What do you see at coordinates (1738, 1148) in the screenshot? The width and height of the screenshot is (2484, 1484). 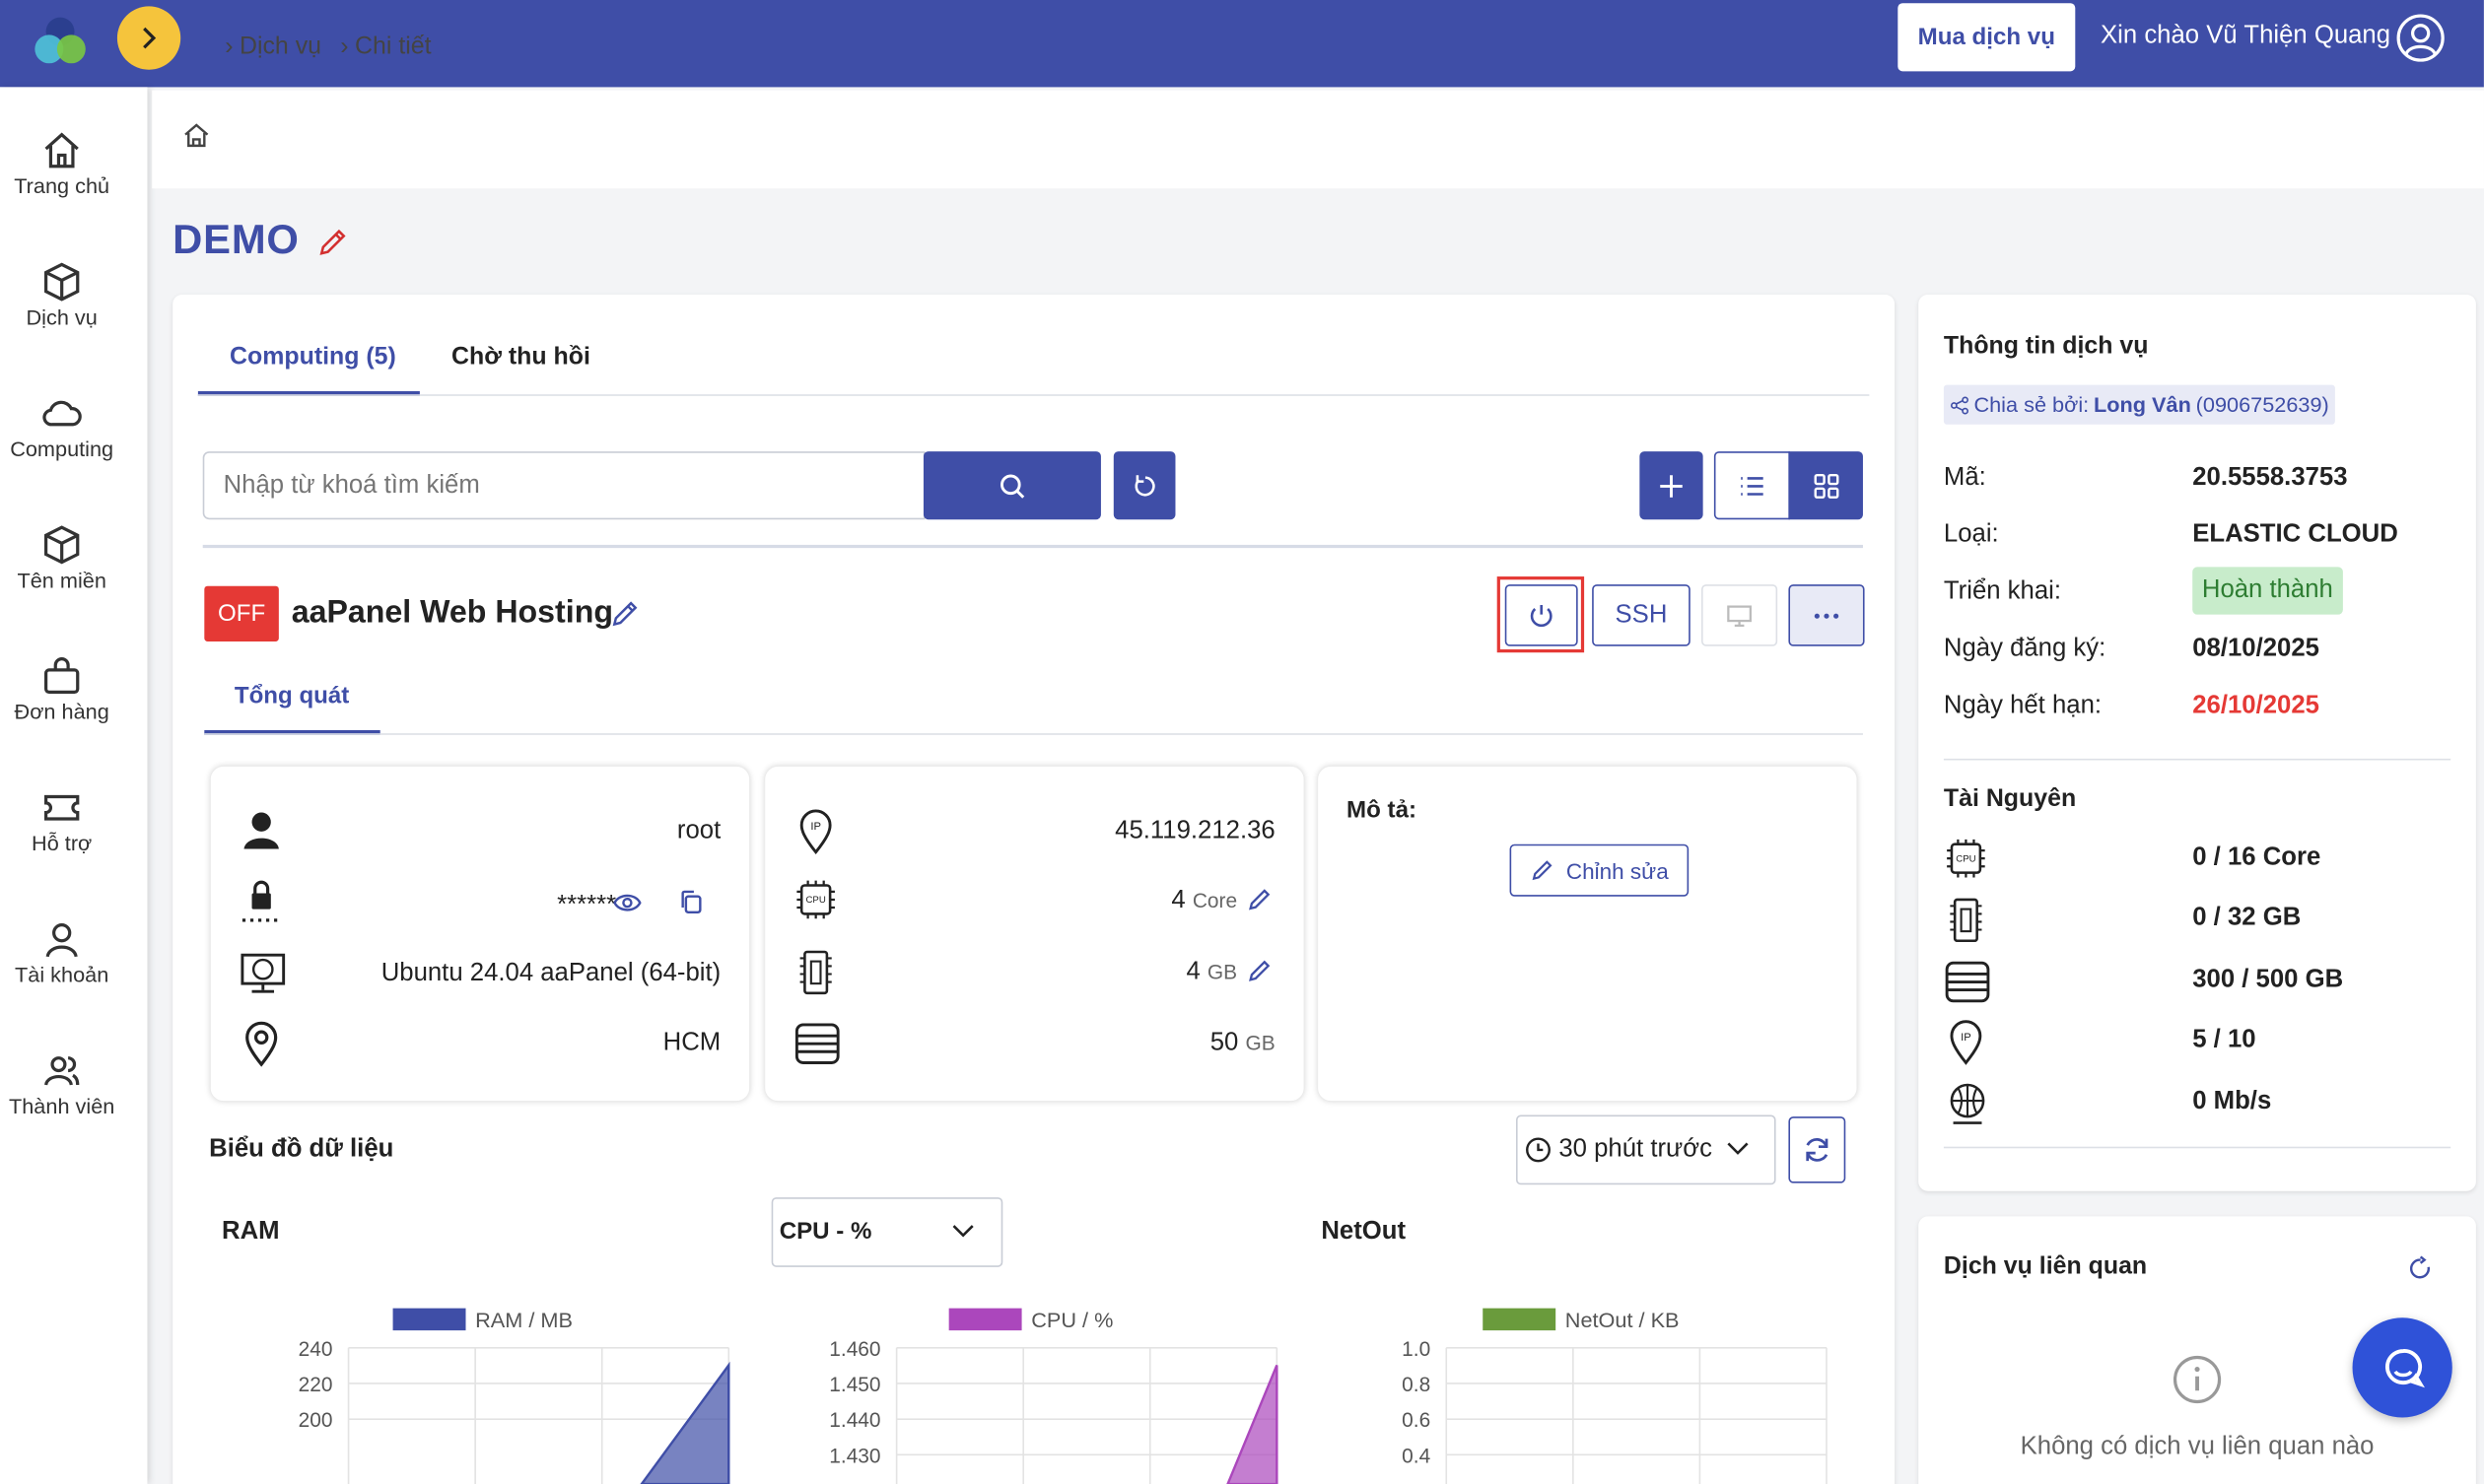 I see `chevron-down-icon` at bounding box center [1738, 1148].